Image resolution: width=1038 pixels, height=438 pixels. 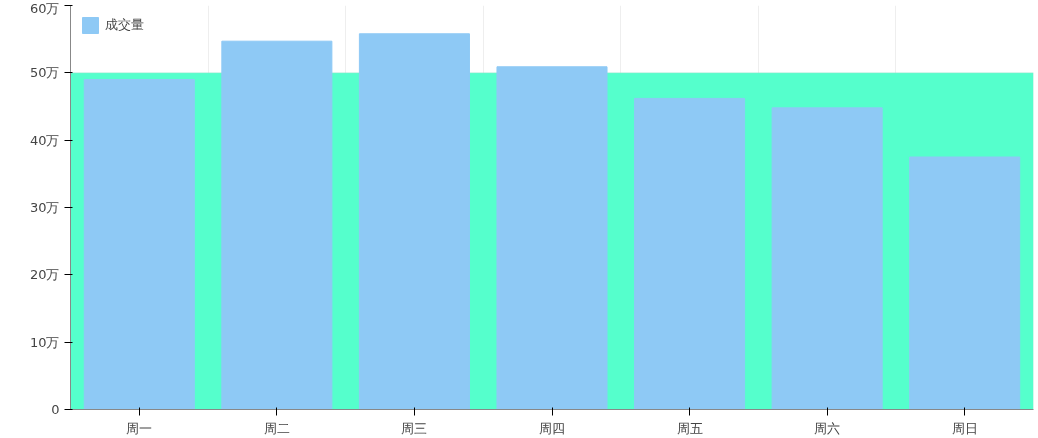 What do you see at coordinates (44, 73) in the screenshot?
I see `y-tick-label: 50万` at bounding box center [44, 73].